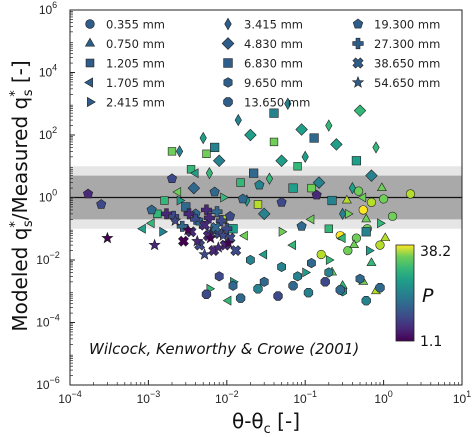  Describe the element at coordinates (407, 64) in the screenshot. I see `legend-label: 38.650 mm` at that location.